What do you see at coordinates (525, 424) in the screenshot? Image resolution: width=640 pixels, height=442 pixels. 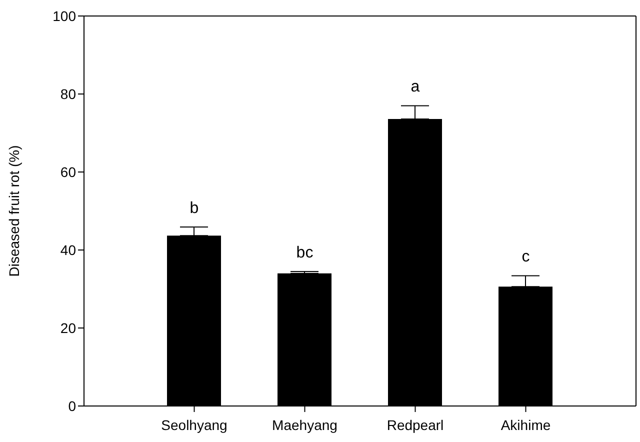 I see `x-tick-label: Akihime` at bounding box center [525, 424].